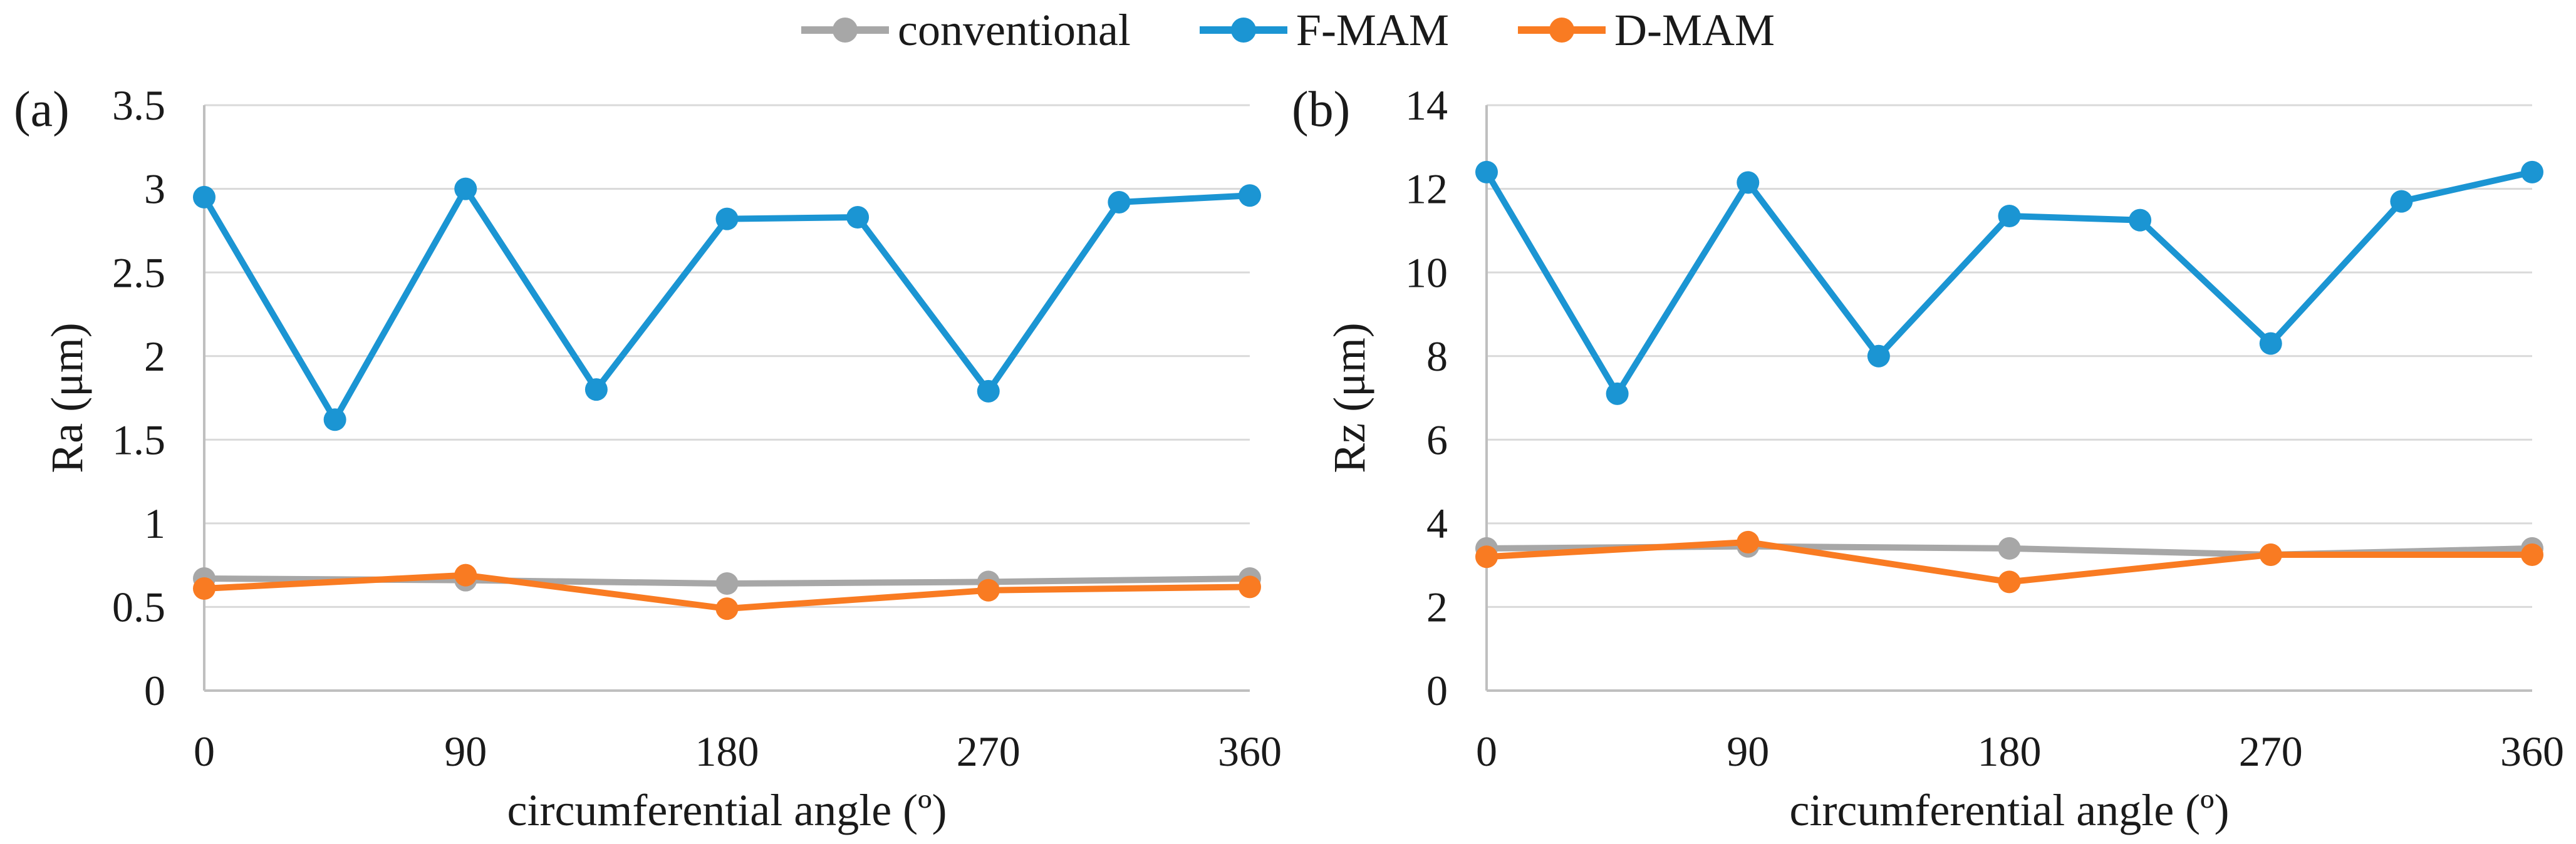 The height and width of the screenshot is (844, 2576). What do you see at coordinates (138, 272) in the screenshot?
I see `y-tick-label: 2.5` at bounding box center [138, 272].